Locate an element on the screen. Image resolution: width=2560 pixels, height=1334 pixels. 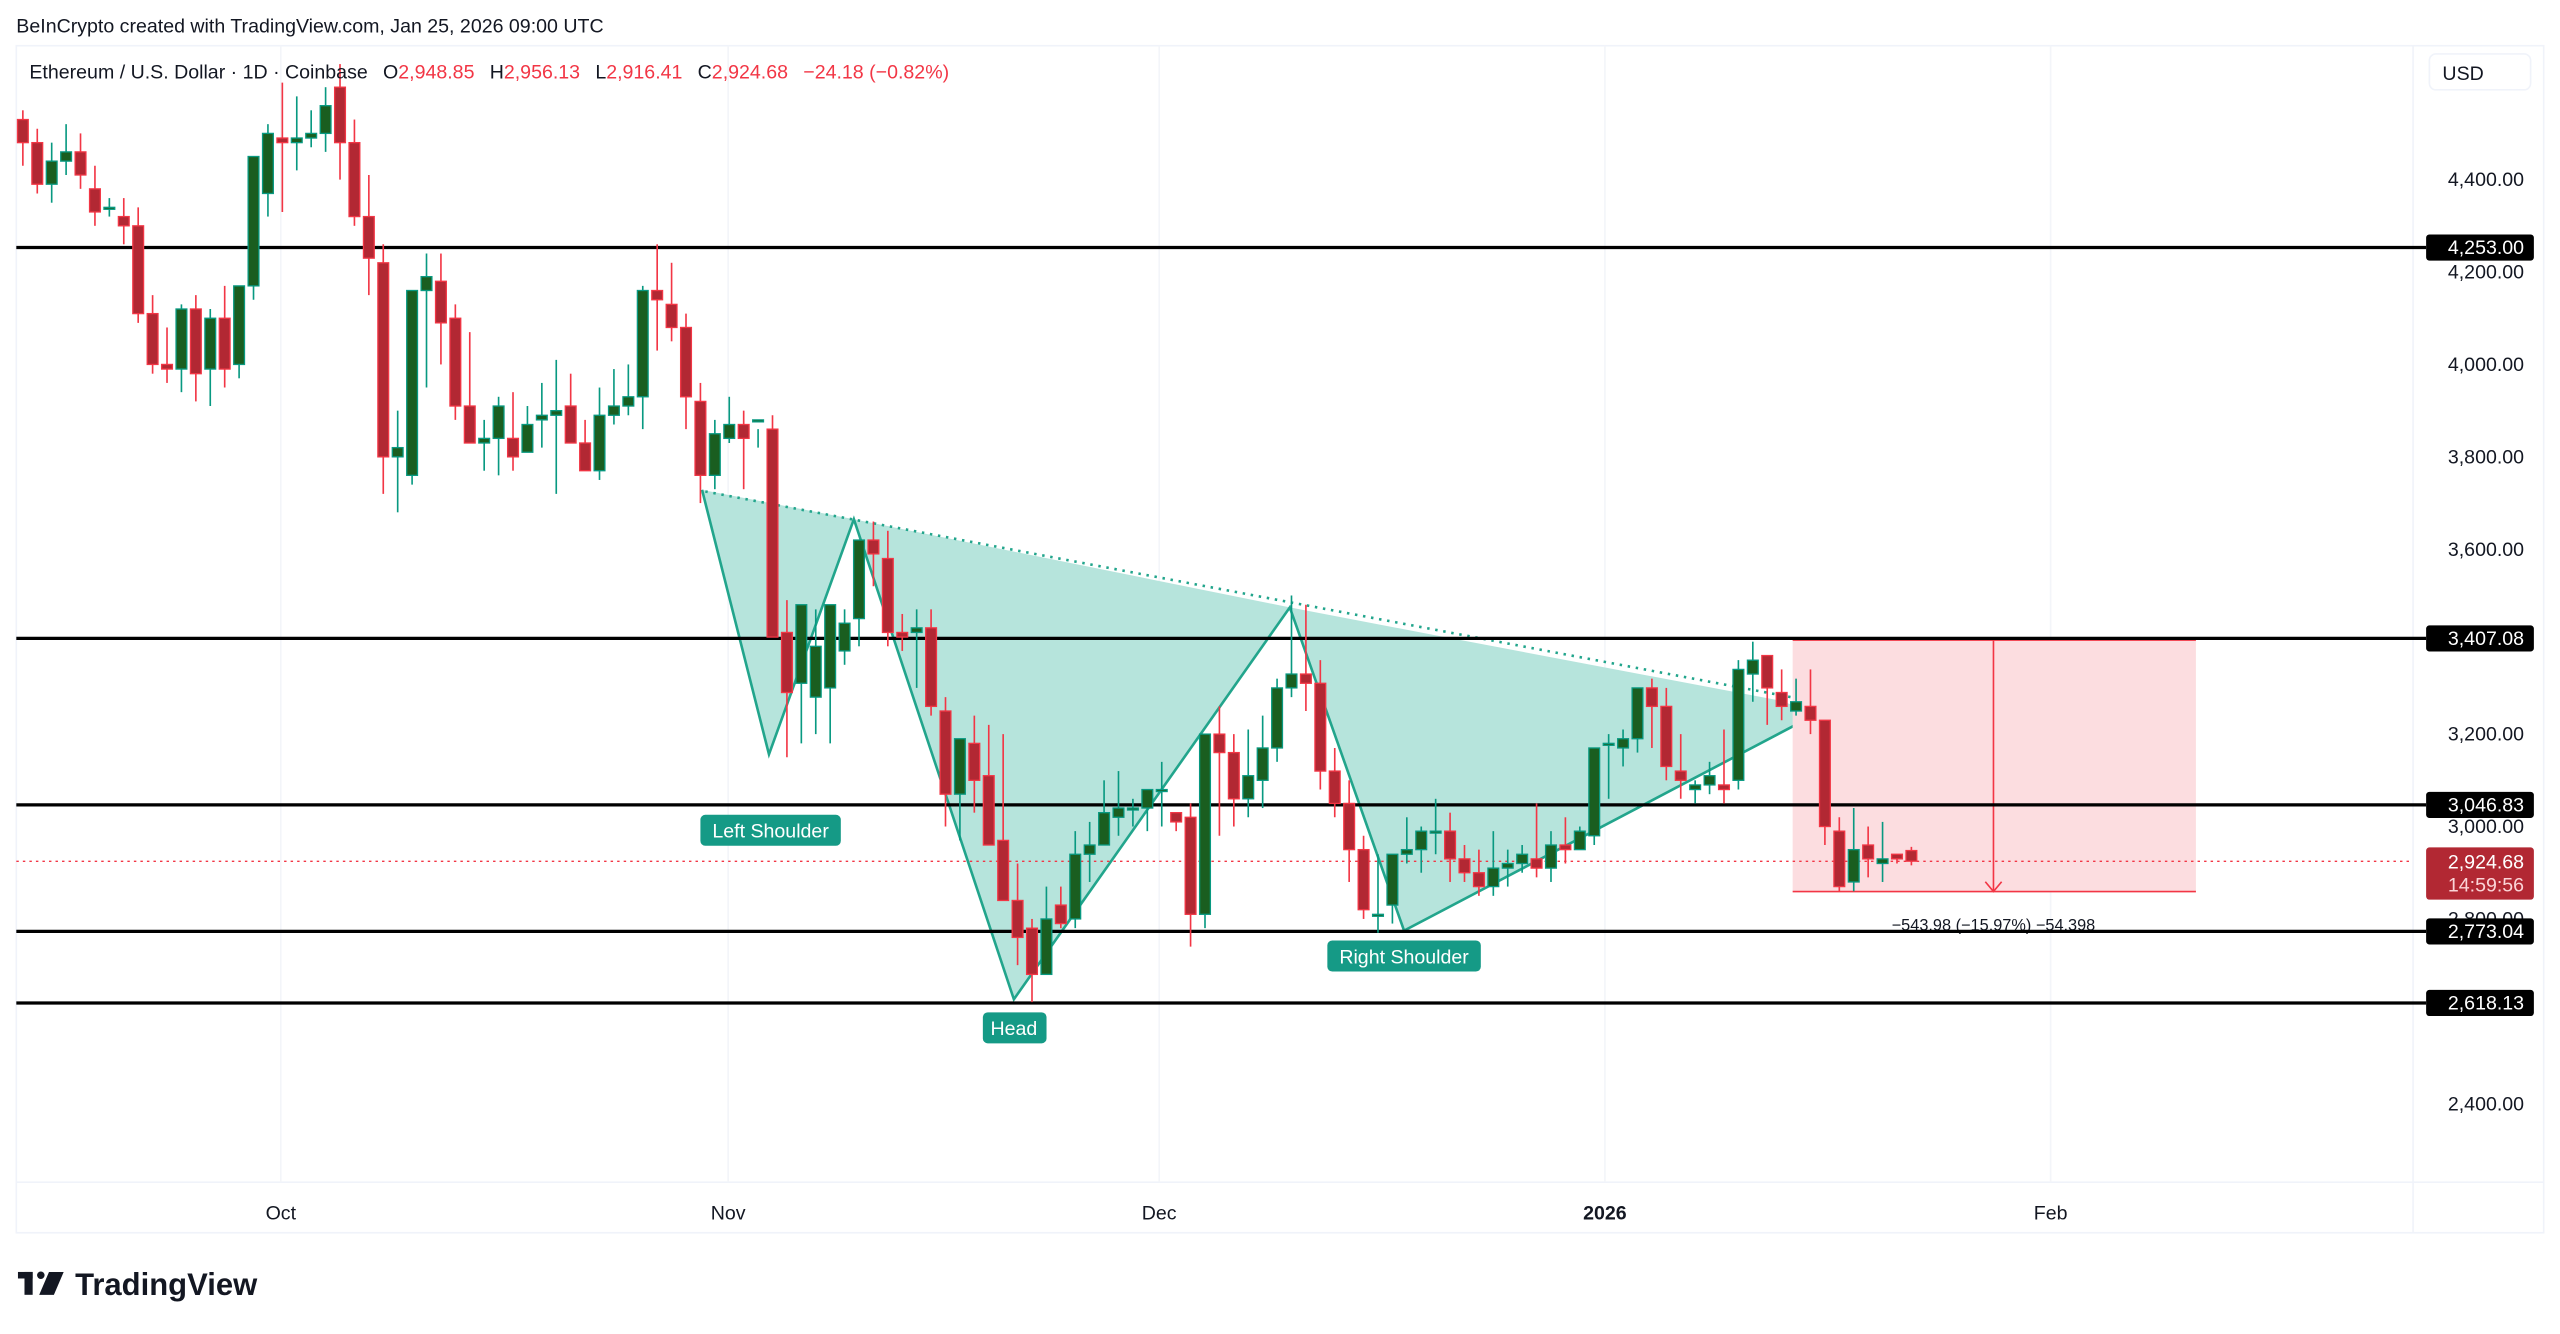
symbol-title: Ethereum / U.S. Dollar · 1D · Coinbase is located at coordinates (198, 72).